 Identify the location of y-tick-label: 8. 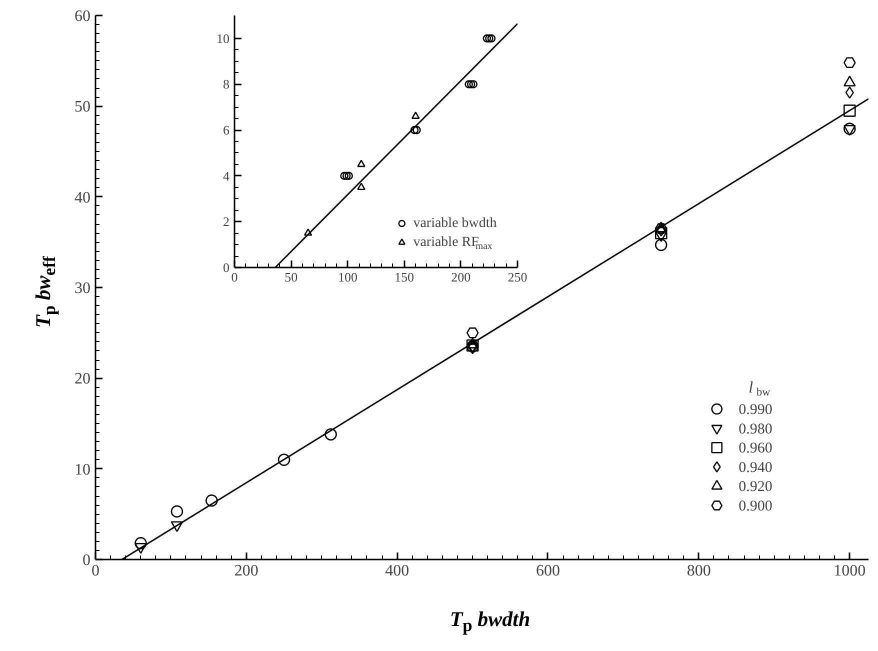
(226, 84).